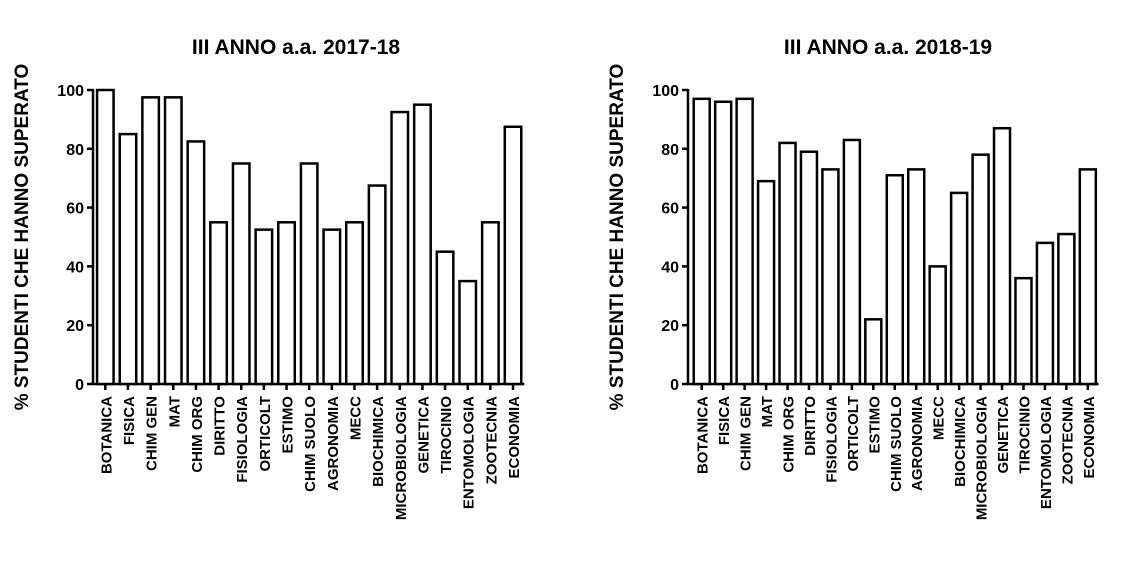 This screenshot has width=1129, height=586. What do you see at coordinates (888, 47) in the screenshot?
I see `chart-title: III ANNO a.a. 2018-19` at bounding box center [888, 47].